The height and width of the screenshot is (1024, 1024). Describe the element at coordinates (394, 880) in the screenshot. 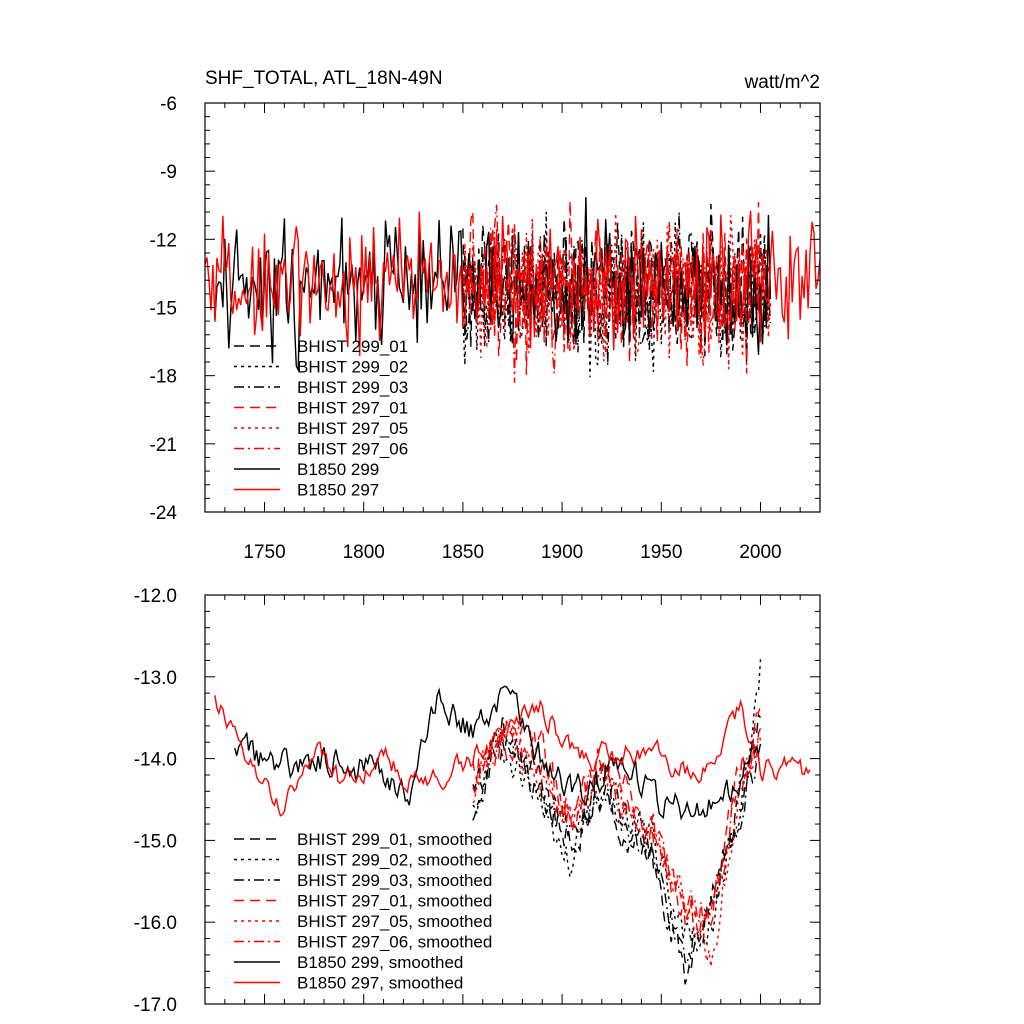

I see `legend-label-bottom: BHIST 299_03, smoothed` at that location.